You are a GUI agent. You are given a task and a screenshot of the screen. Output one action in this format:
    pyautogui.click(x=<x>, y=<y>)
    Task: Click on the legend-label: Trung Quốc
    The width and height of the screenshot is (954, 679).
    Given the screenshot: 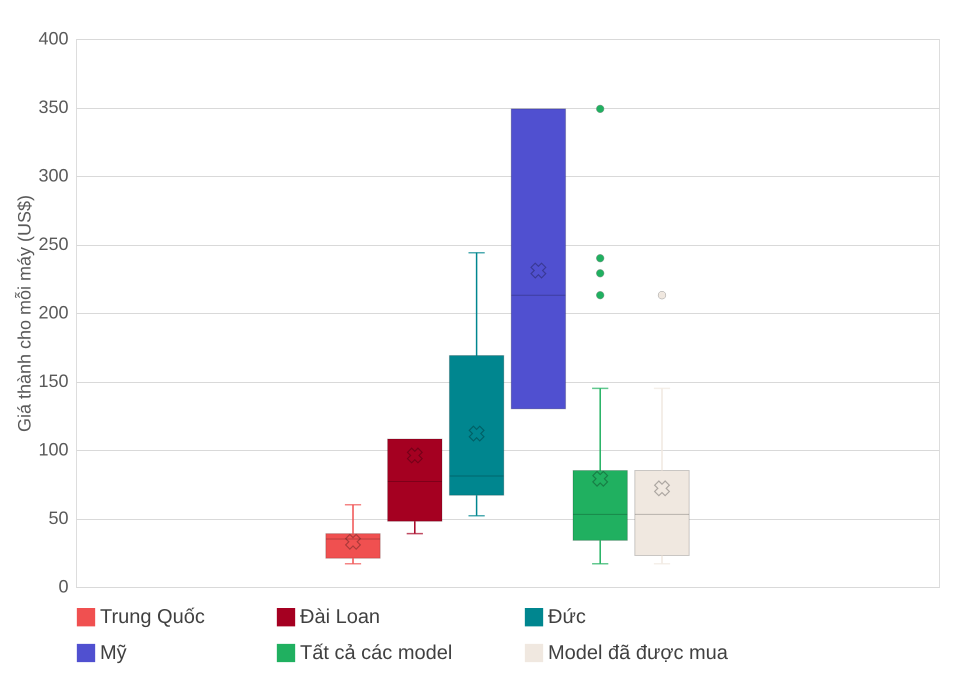 What is the action you would take?
    pyautogui.click(x=152, y=617)
    